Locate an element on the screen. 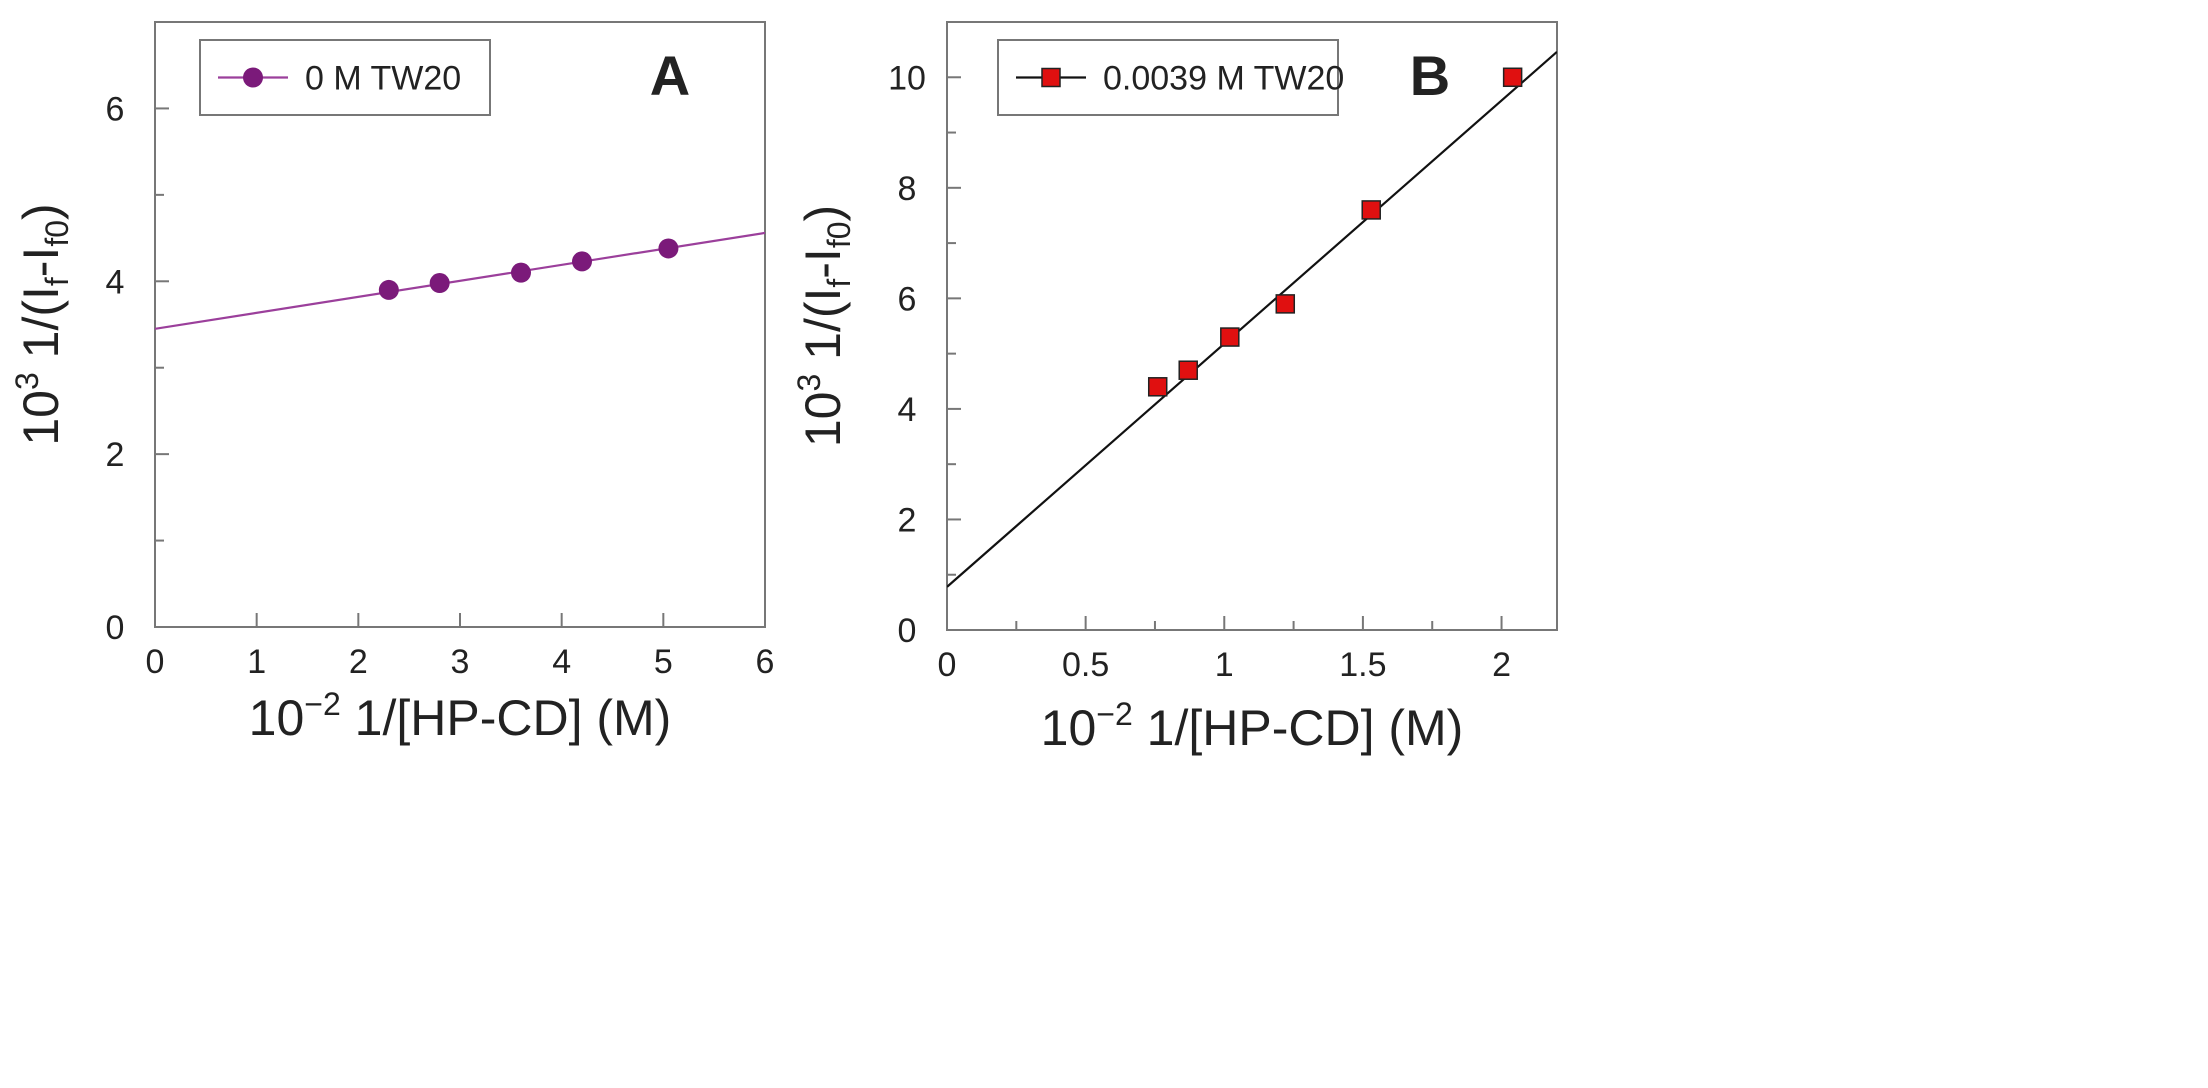 The height and width of the screenshot is (1088, 2208). x-tick-label: 5 is located at coordinates (663, 662).